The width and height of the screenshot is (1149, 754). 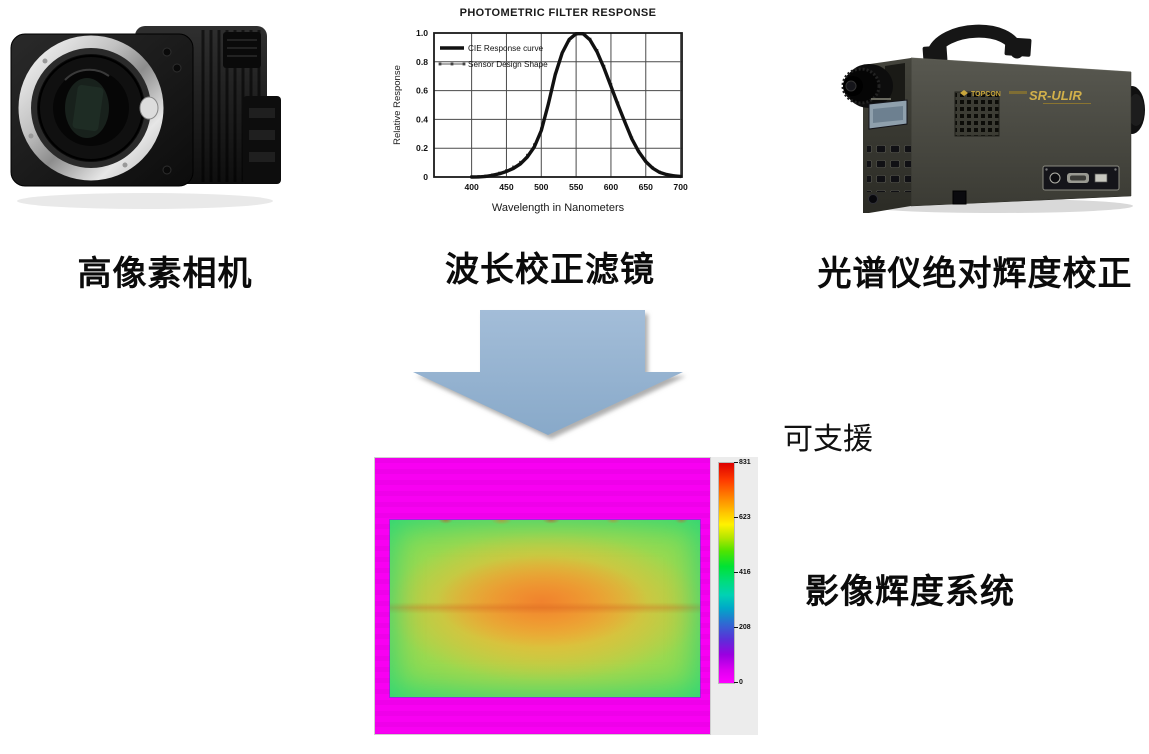 I want to click on camera-illustration, so click(x=145, y=117).